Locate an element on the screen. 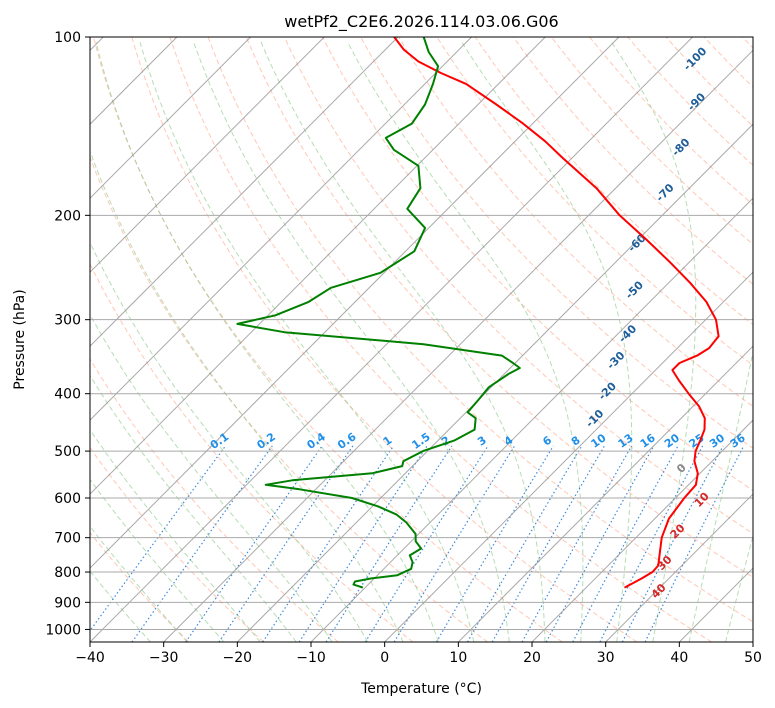  y-axis-title: Pressure (hPa) is located at coordinates (20, 339).